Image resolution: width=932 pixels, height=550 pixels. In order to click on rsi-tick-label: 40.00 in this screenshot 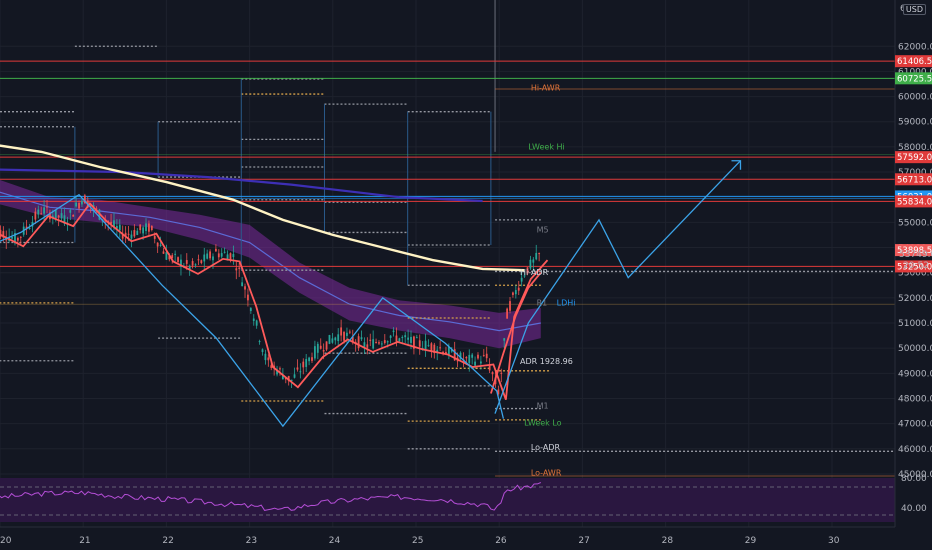, I will do `click(914, 509)`.